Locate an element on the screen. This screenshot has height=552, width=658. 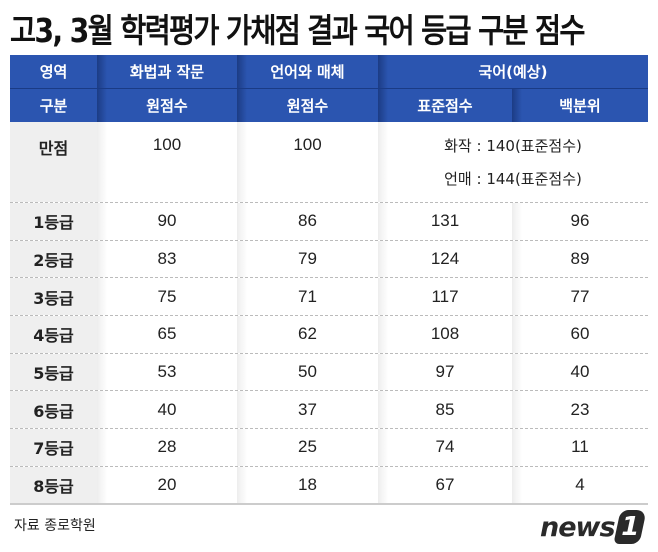
percentile: 60 is located at coordinates (580, 334).